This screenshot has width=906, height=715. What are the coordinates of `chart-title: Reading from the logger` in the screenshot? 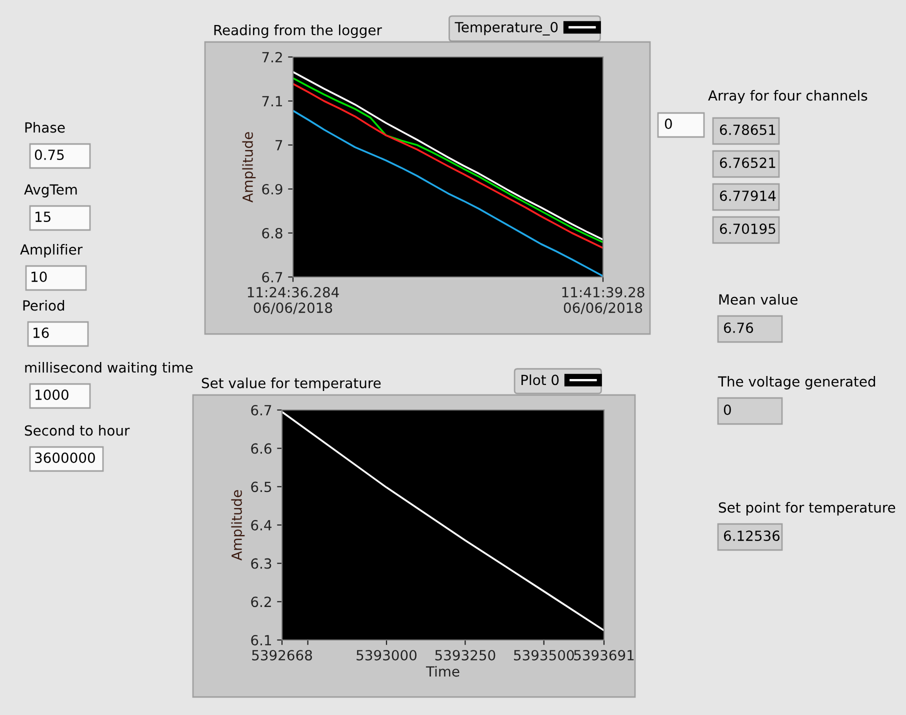 It's located at (298, 31).